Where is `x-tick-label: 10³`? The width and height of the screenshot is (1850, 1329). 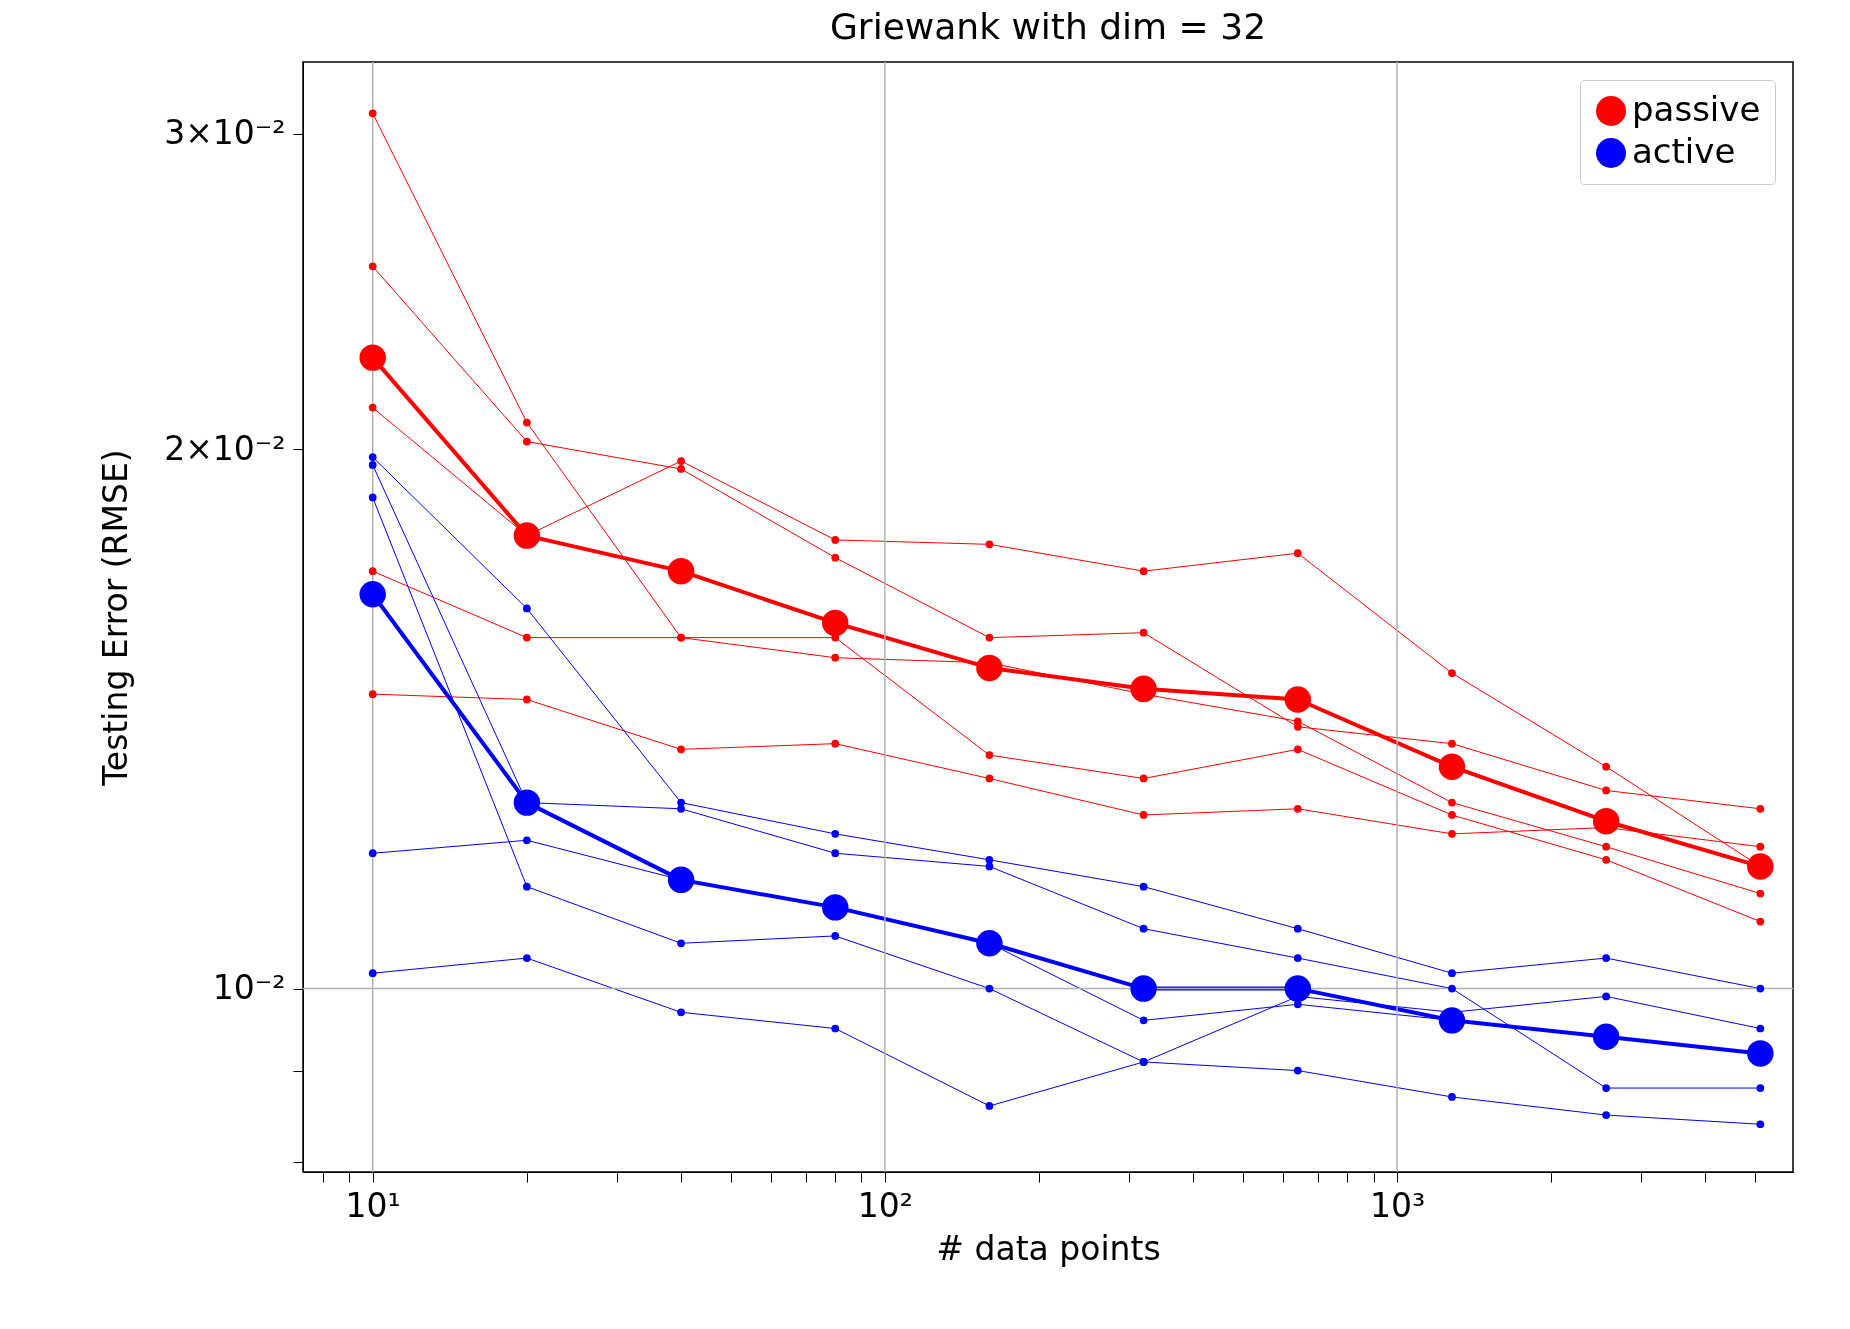 x-tick-label: 10³ is located at coordinates (1397, 1205).